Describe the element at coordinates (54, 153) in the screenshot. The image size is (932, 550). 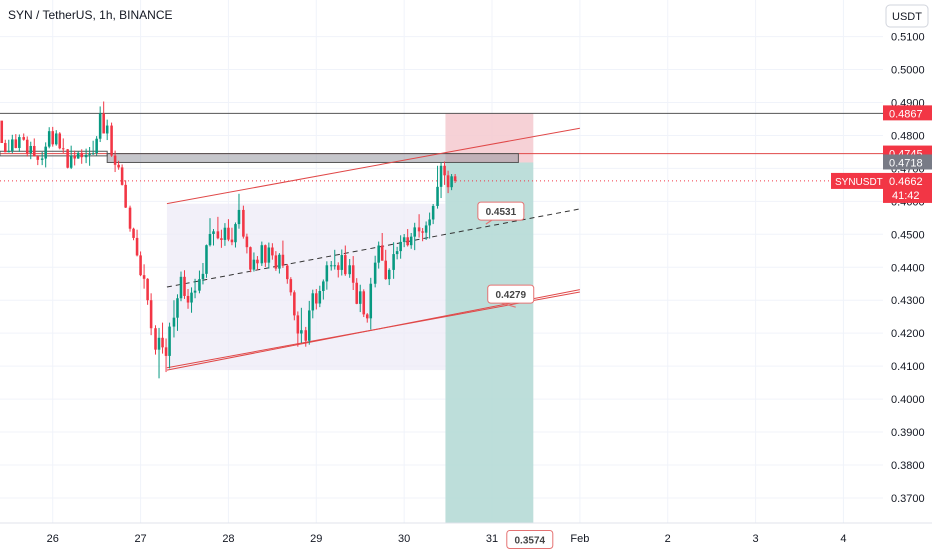
I see `range-box` at that location.